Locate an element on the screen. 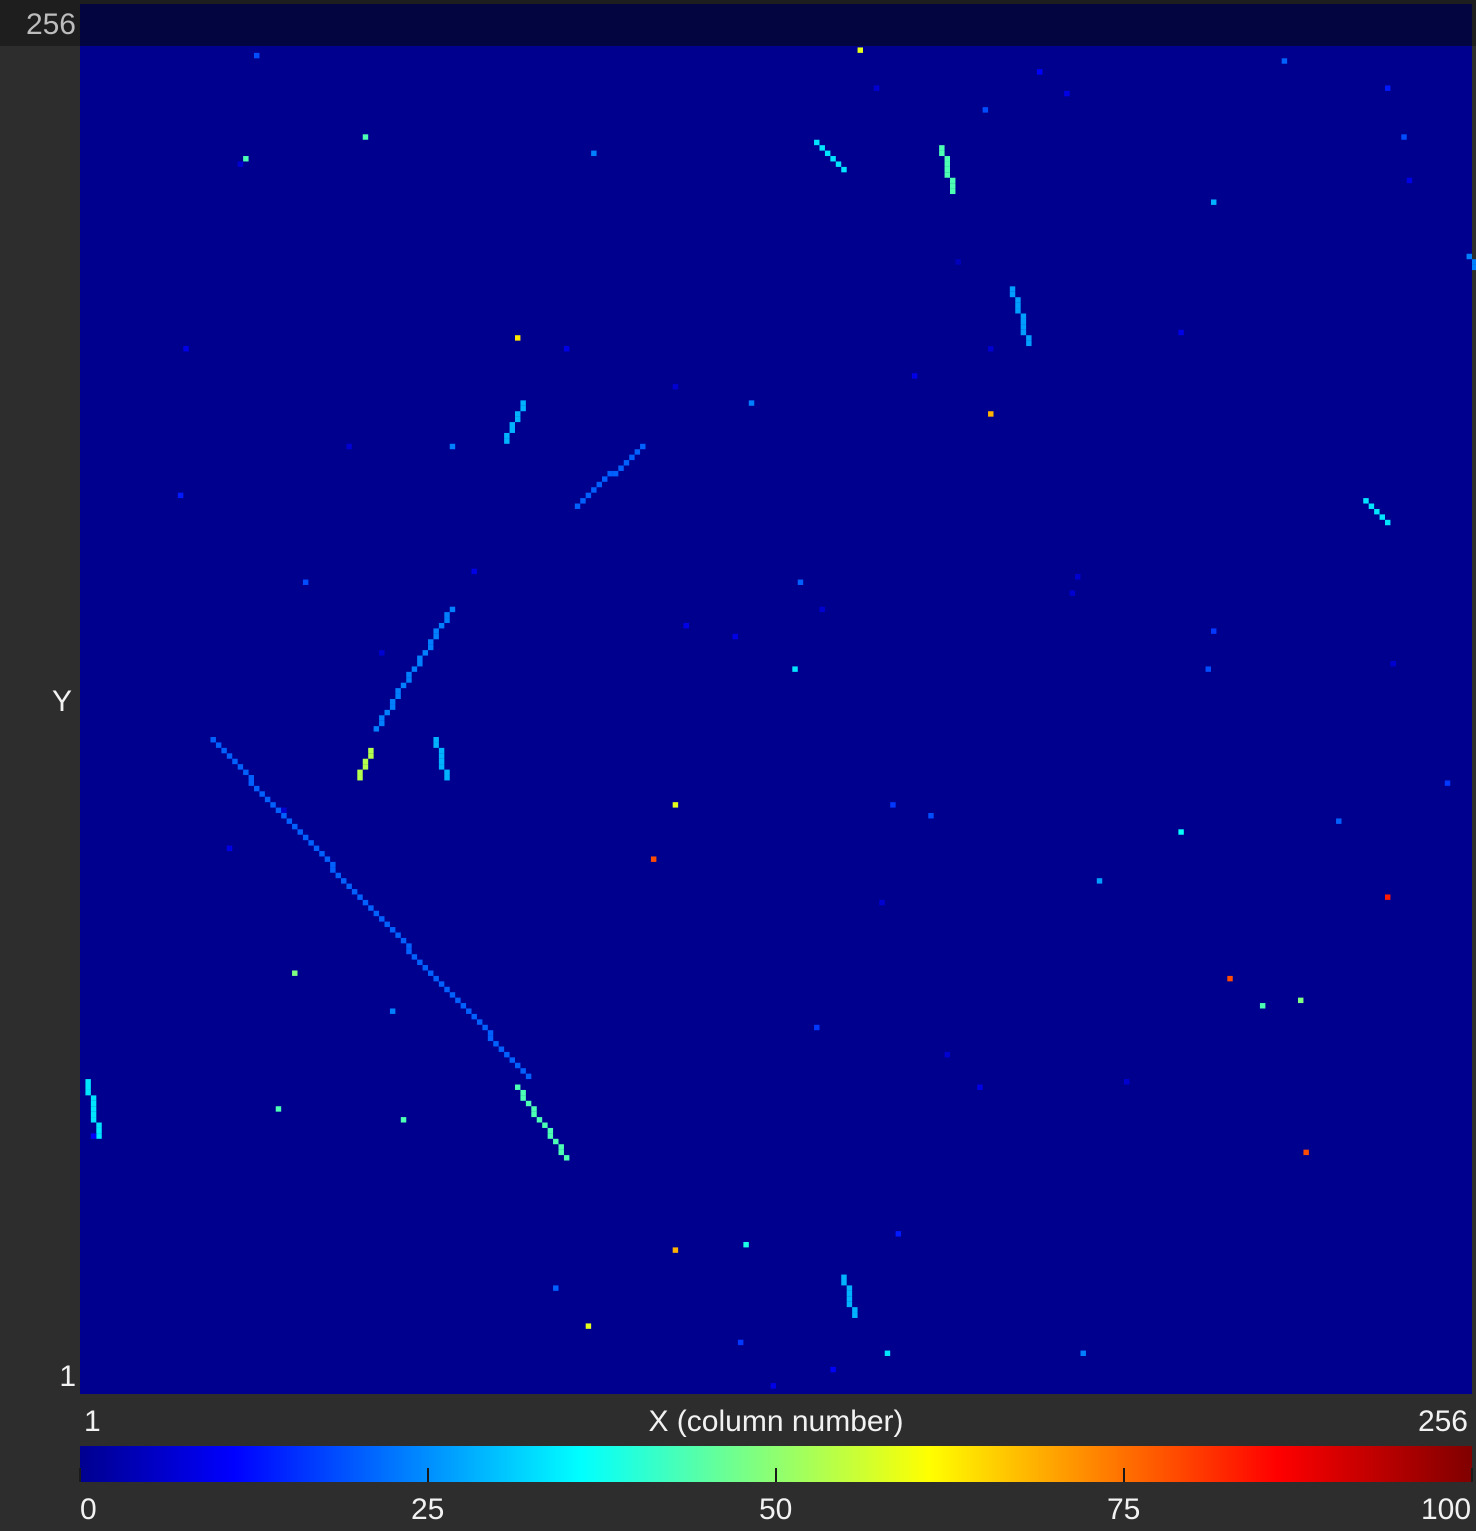 The height and width of the screenshot is (1531, 1476). colorbar-tick-label: 25 is located at coordinates (428, 1509).